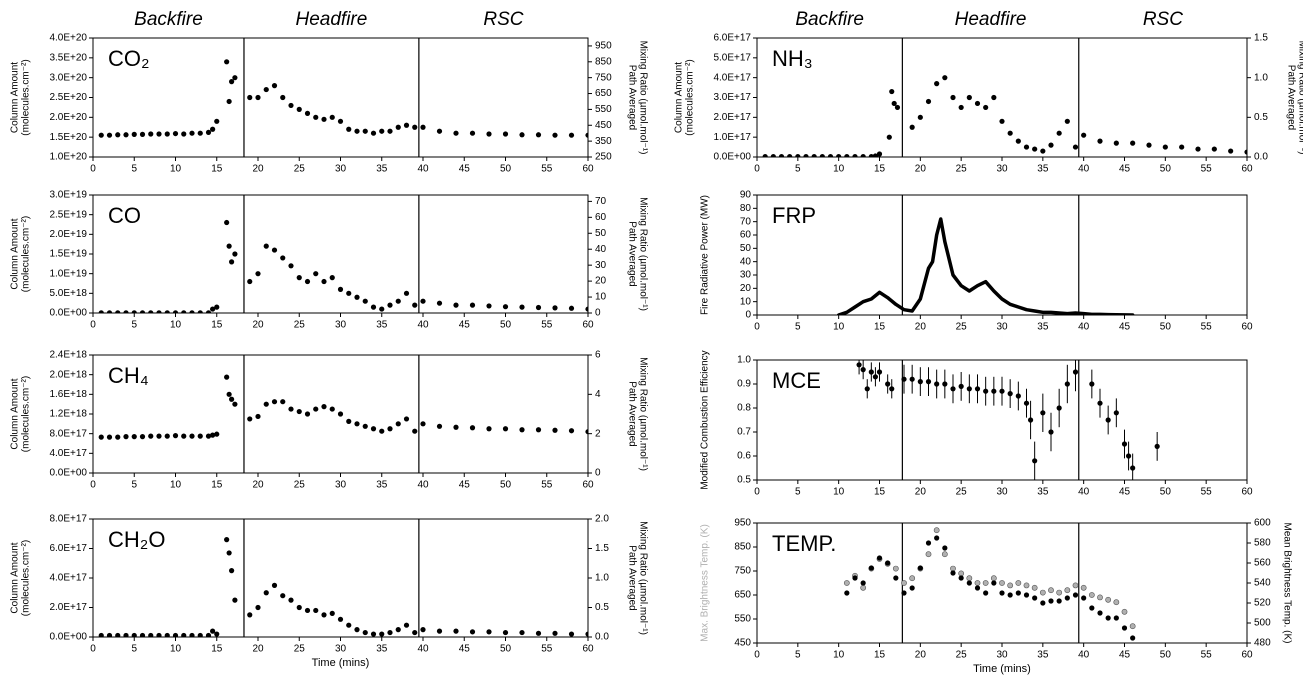 This screenshot has height=689, width=1303. What do you see at coordinates (68, 433) in the screenshot?
I see `y-tick-label: 8.0E+17` at bounding box center [68, 433].